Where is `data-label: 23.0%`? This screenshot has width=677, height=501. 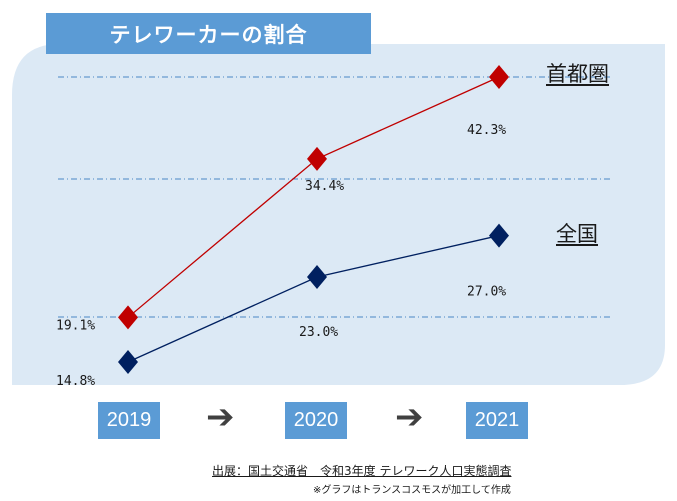
data-label: 23.0% is located at coordinates (318, 332).